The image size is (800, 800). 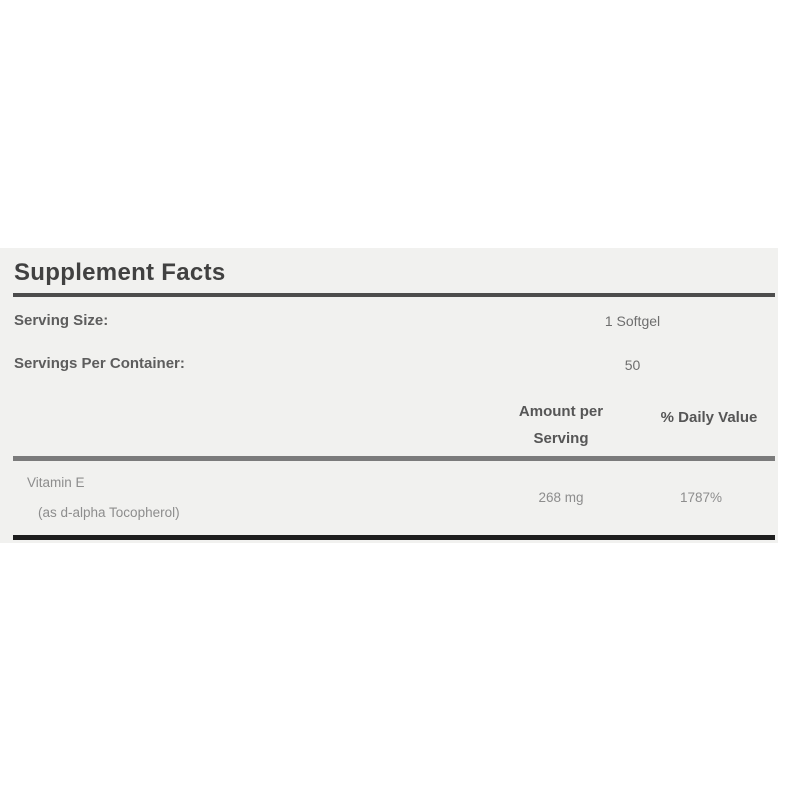 What do you see at coordinates (561, 497) in the screenshot?
I see `nutrient-amount-value: 268 mg` at bounding box center [561, 497].